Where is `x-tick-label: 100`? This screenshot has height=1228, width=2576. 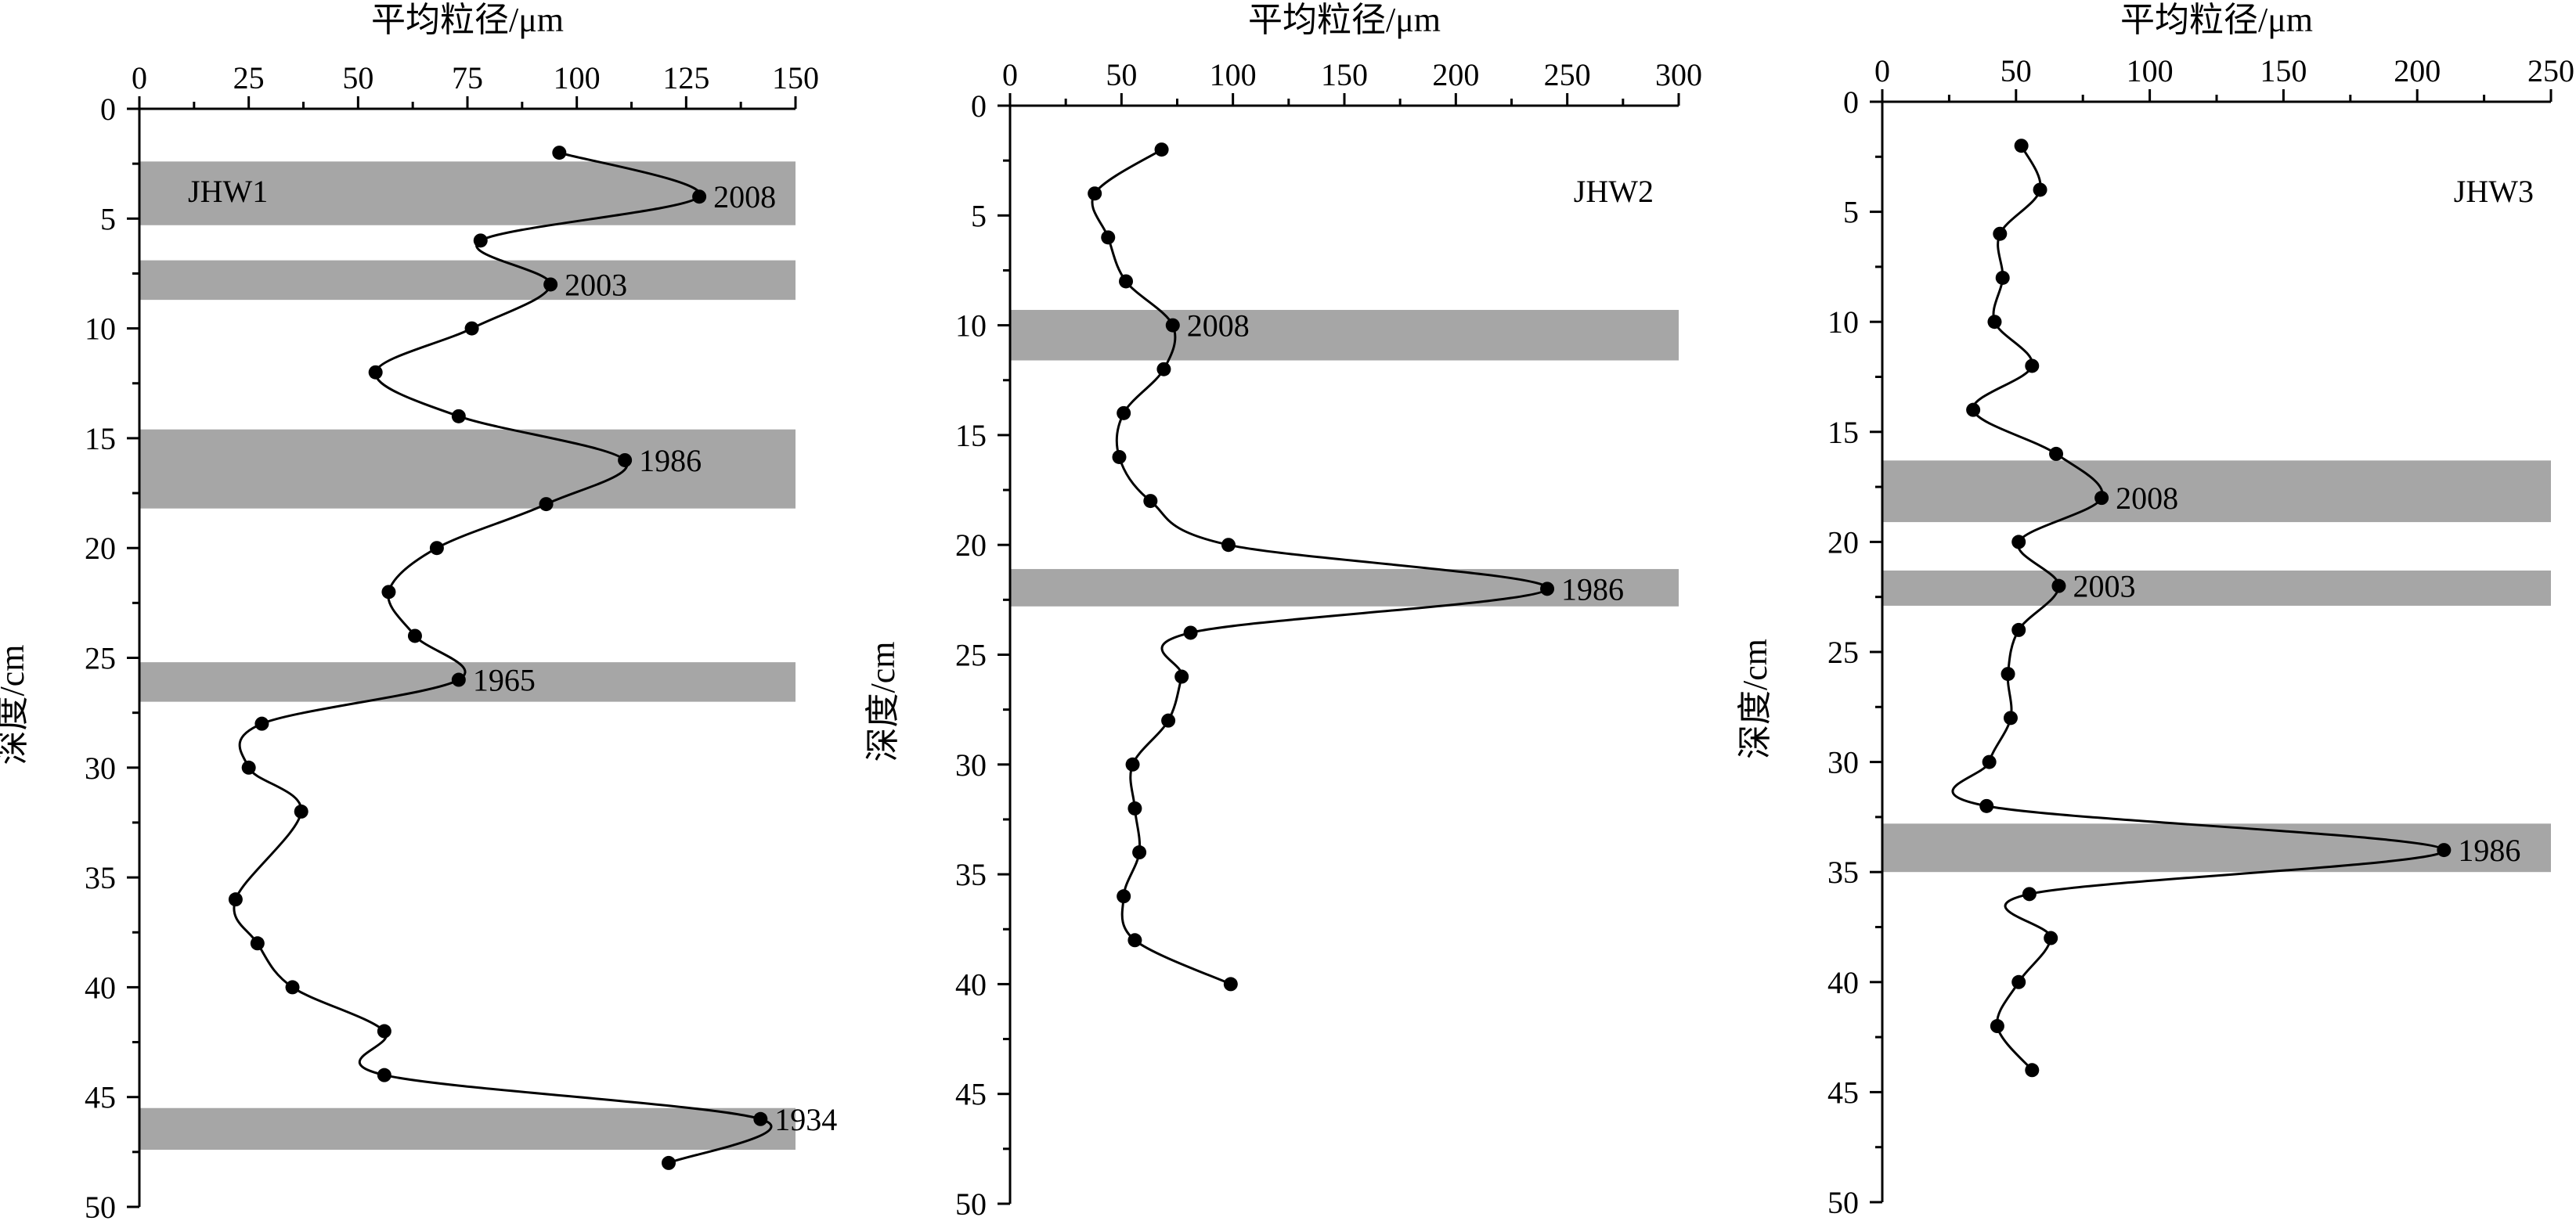
x-tick-label: 100 is located at coordinates (1233, 74).